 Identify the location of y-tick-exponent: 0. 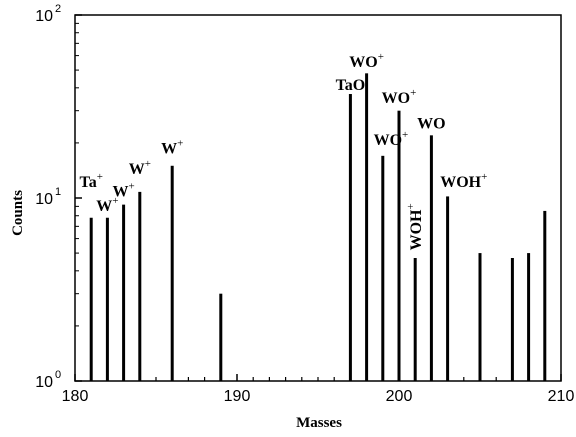
(58, 375).